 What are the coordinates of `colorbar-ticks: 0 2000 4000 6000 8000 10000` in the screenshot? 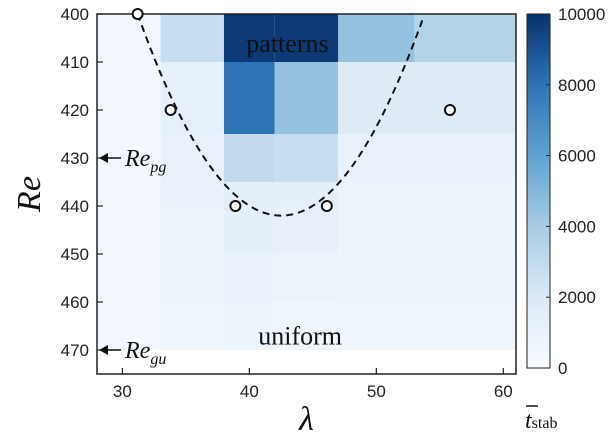 It's located at (575, 191).